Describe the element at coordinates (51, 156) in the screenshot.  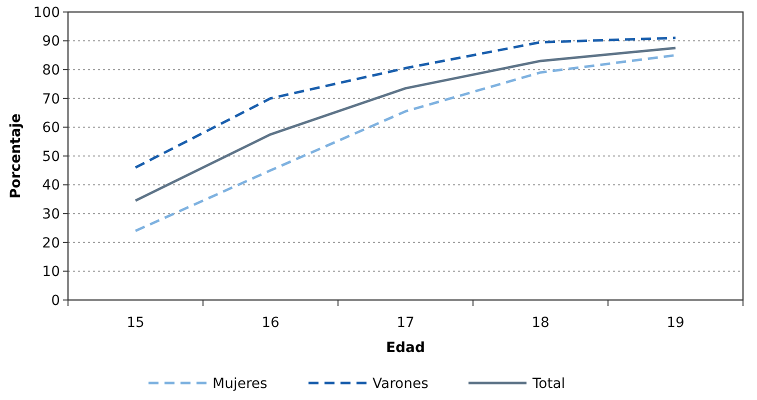
I see `y-tick-label: 50` at that location.